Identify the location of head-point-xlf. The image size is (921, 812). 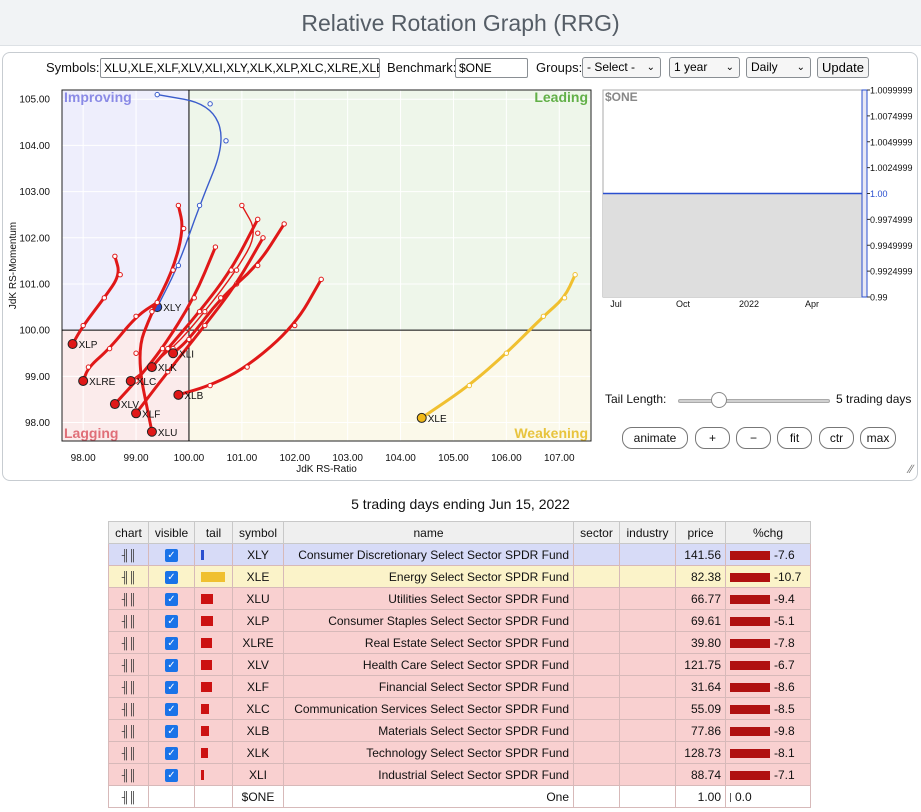
(136, 413).